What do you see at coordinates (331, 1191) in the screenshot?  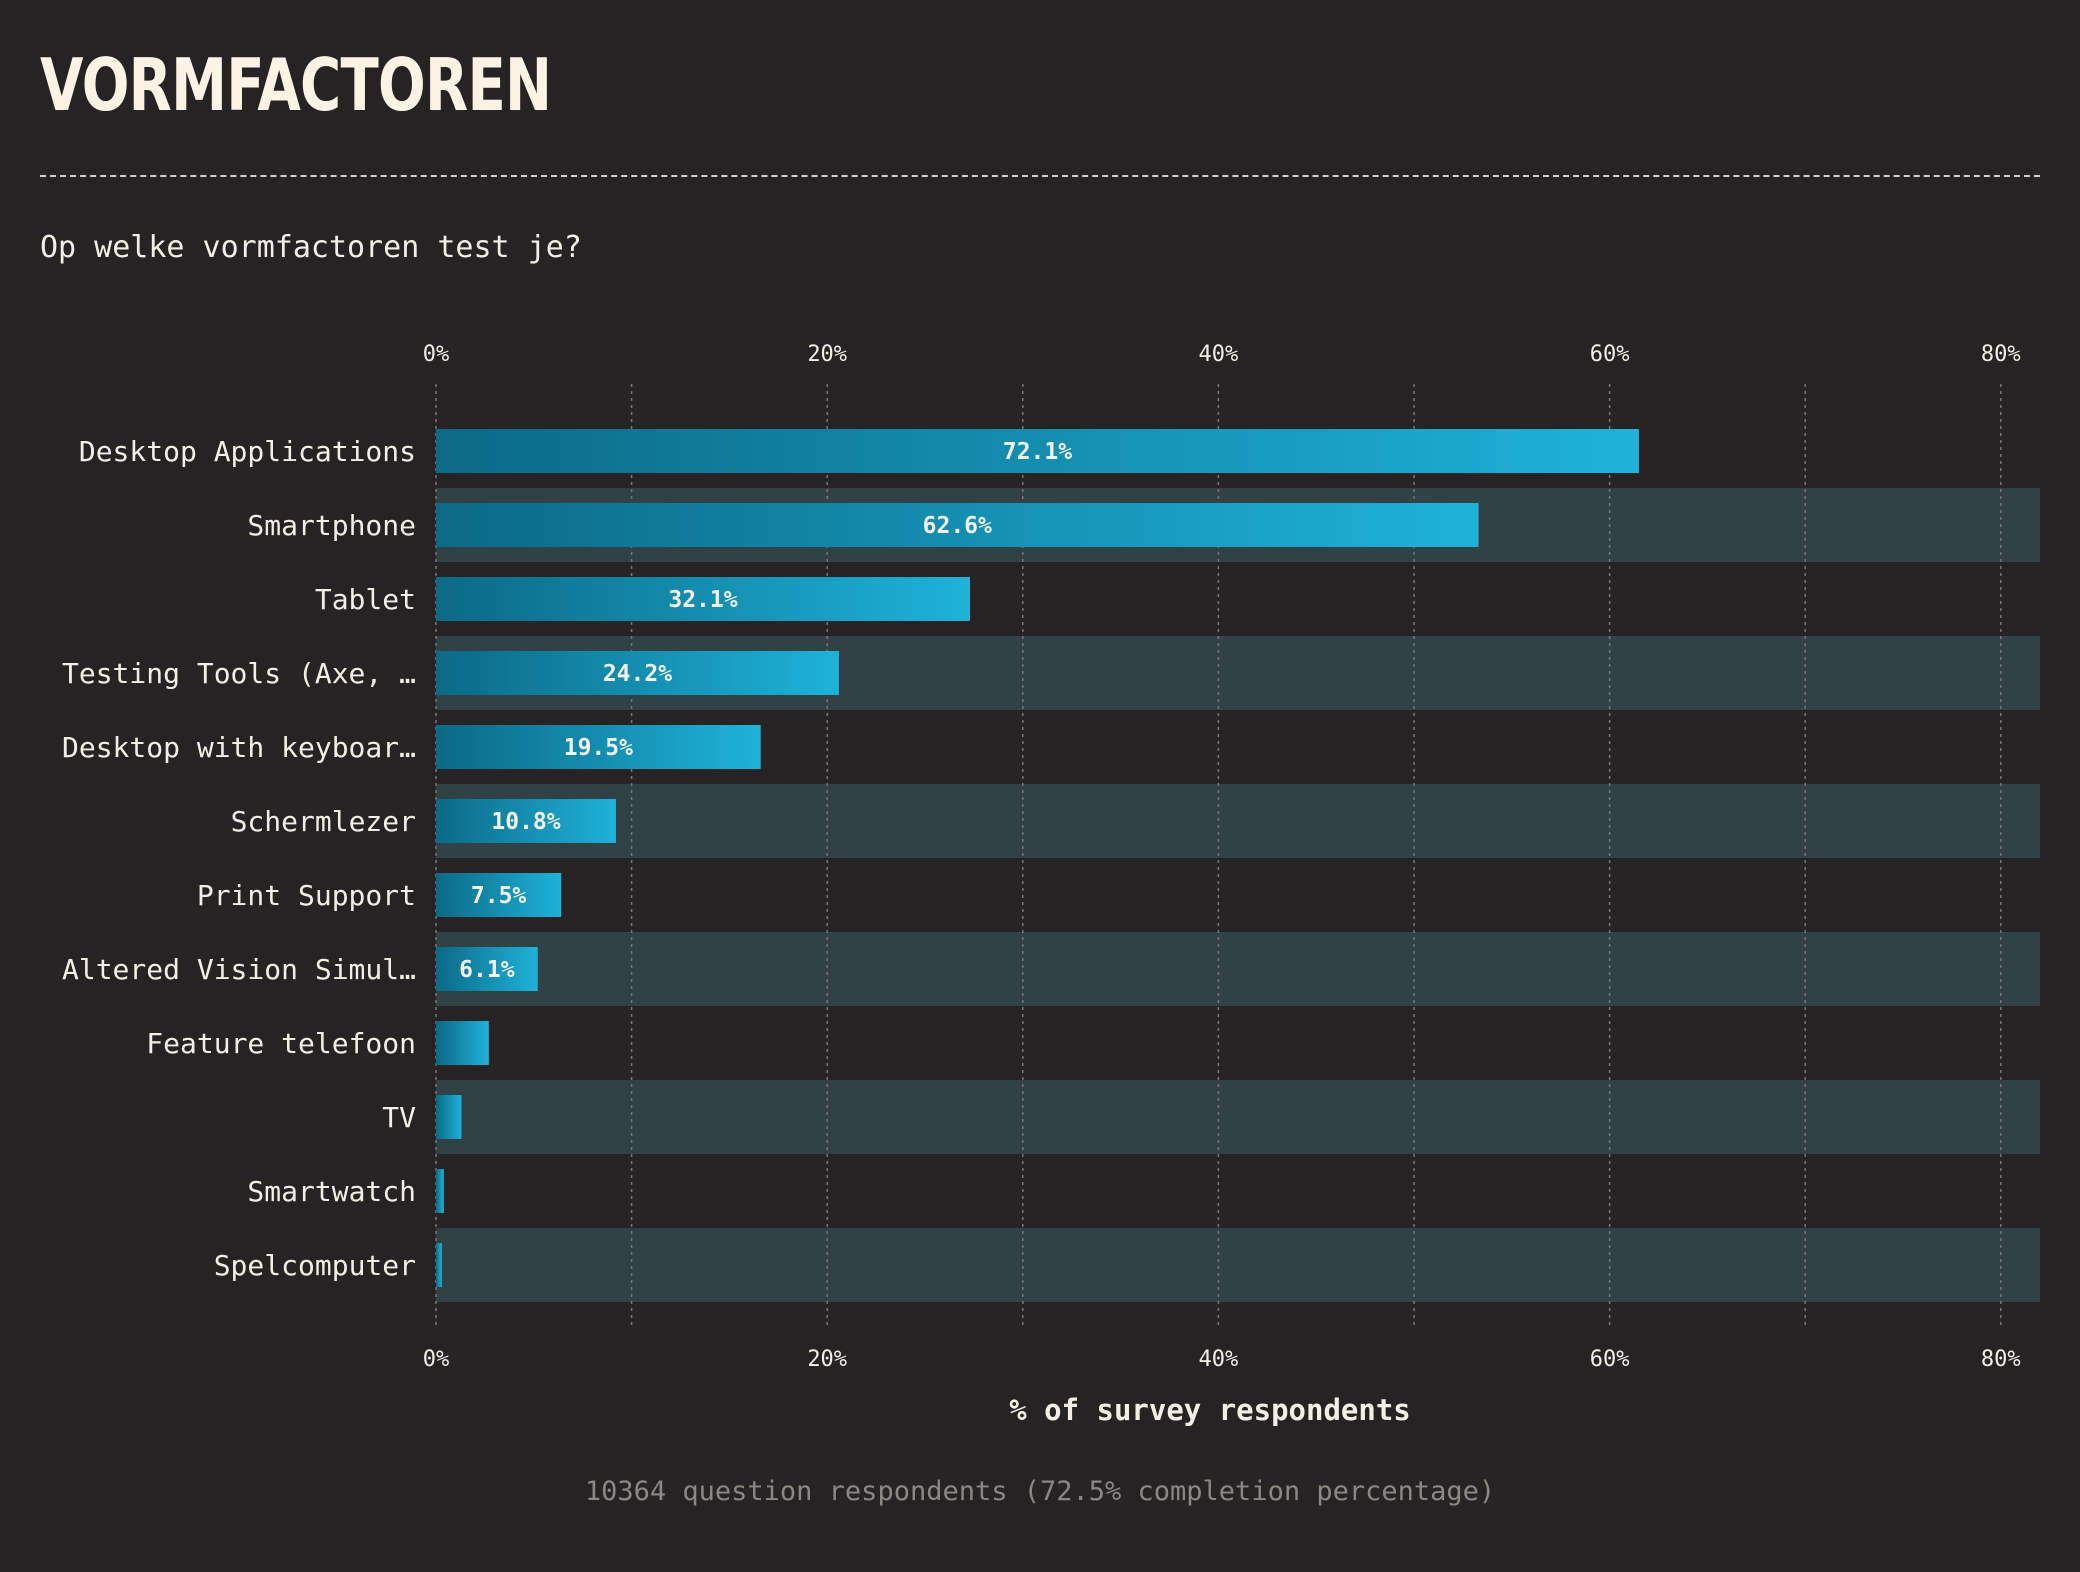 I see `category-label: Smartwatch` at bounding box center [331, 1191].